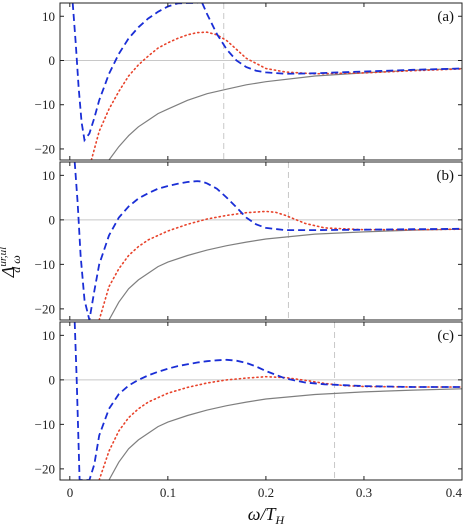 Image resolution: width=474 pixels, height=526 pixels. I want to click on panel-label: (a), so click(445, 17).